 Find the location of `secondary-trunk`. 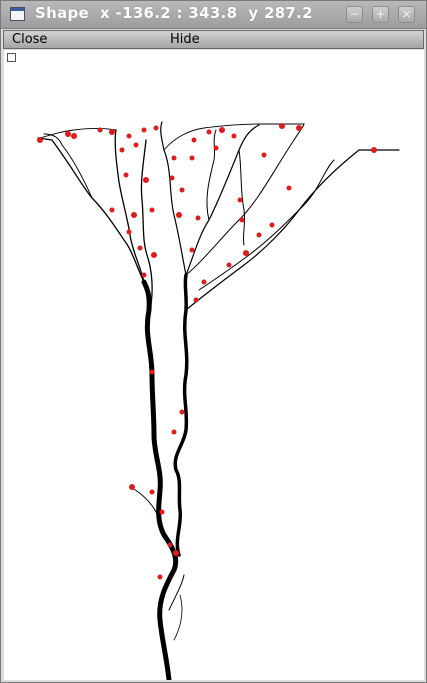

secondary-trunk is located at coordinates (181, 415).